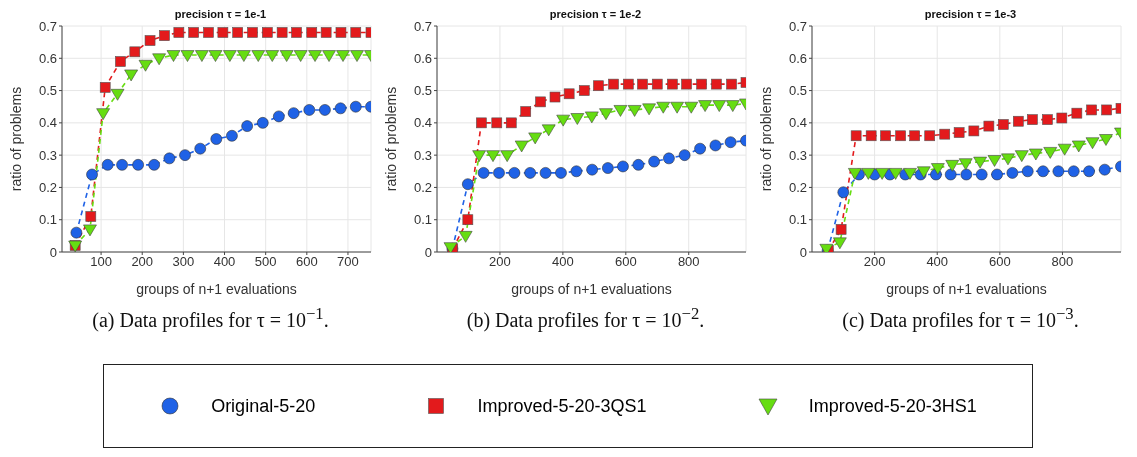 The image size is (1137, 457). What do you see at coordinates (348, 262) in the screenshot?
I see `x-tick-label: 700` at bounding box center [348, 262].